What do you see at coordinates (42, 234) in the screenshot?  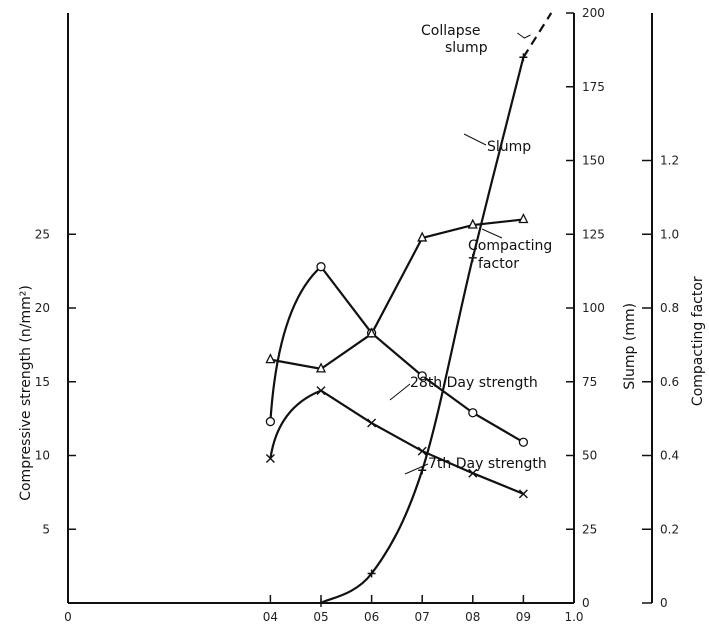 I see `left-y-tick-label: 25` at bounding box center [42, 234].